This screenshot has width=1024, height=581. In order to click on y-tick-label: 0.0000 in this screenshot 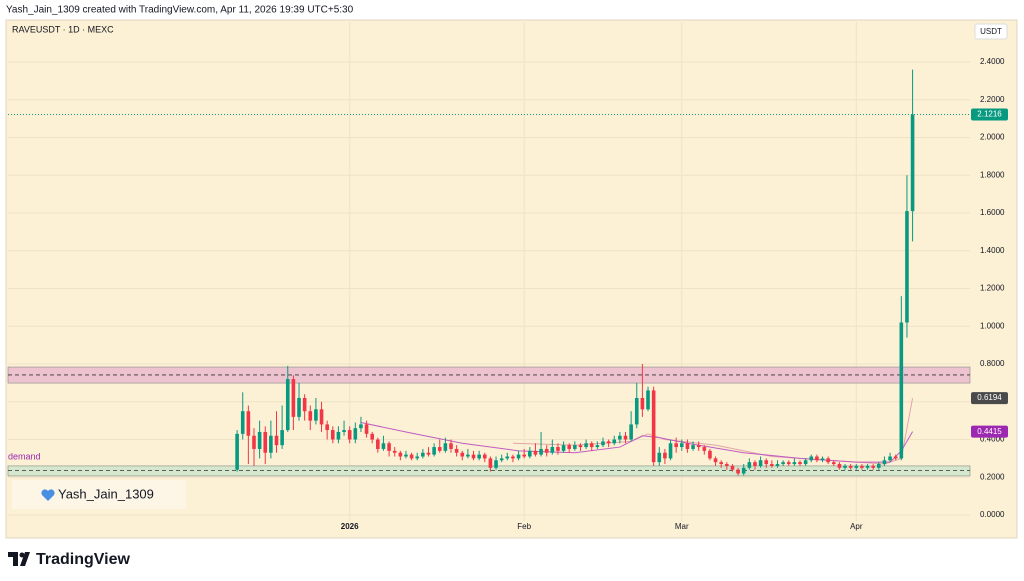, I will do `click(992, 514)`.